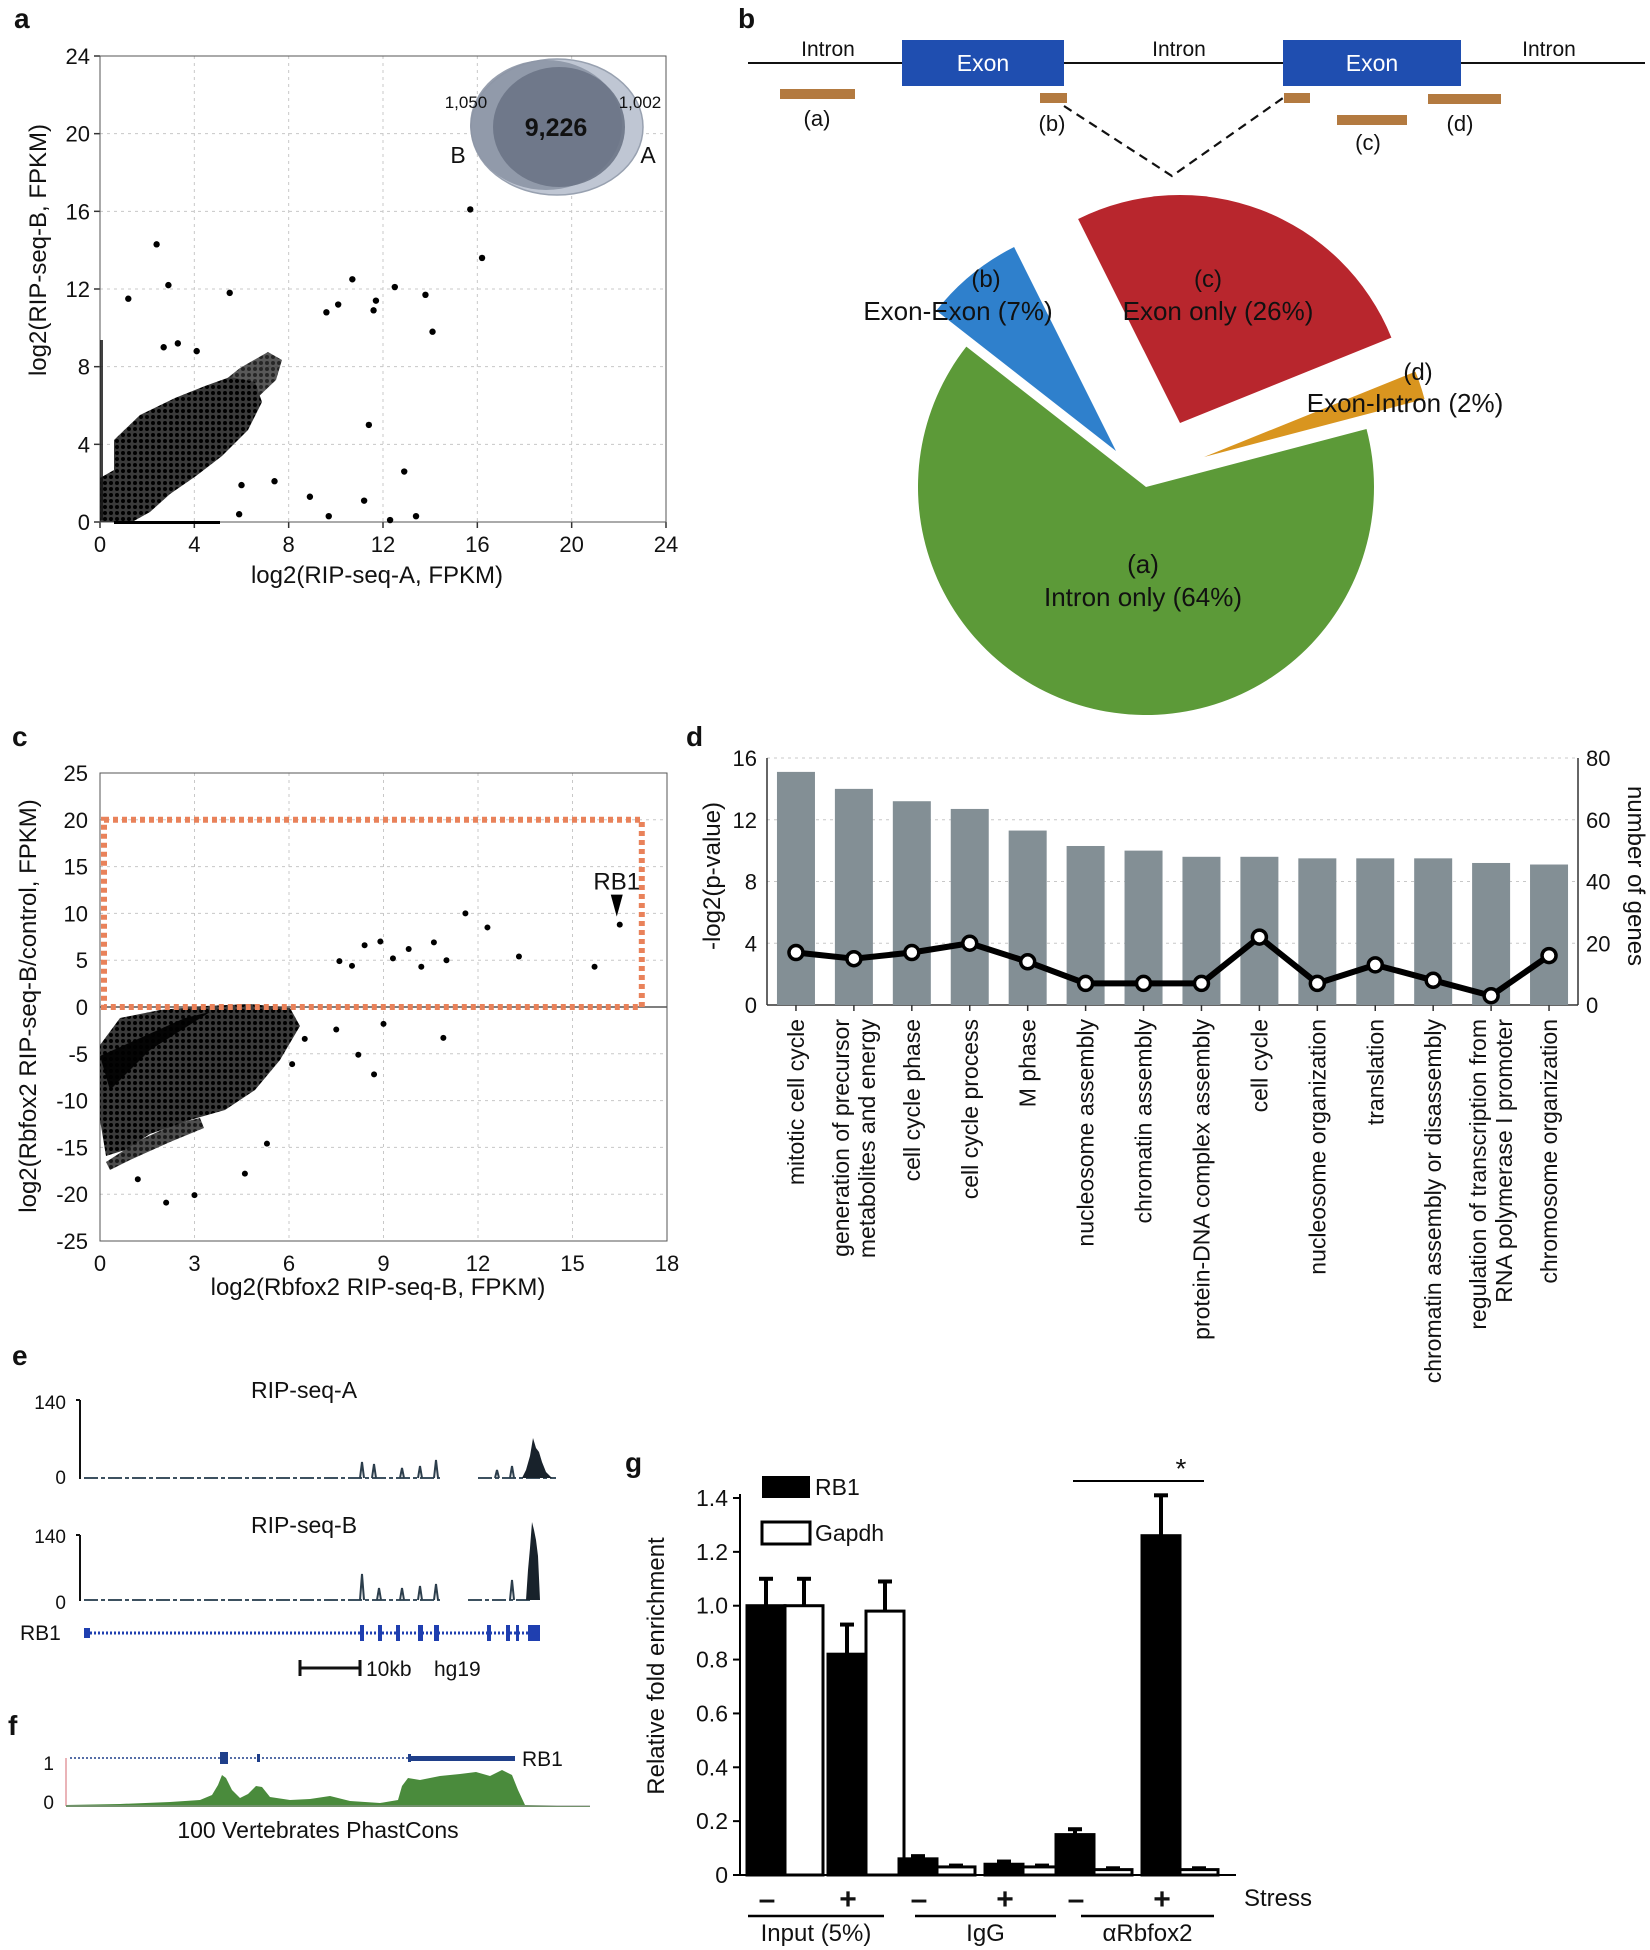 This screenshot has width=1650, height=1950. Describe the element at coordinates (1028, 1063) in the screenshot. I see `panel-d-category-label: M phase` at that location.